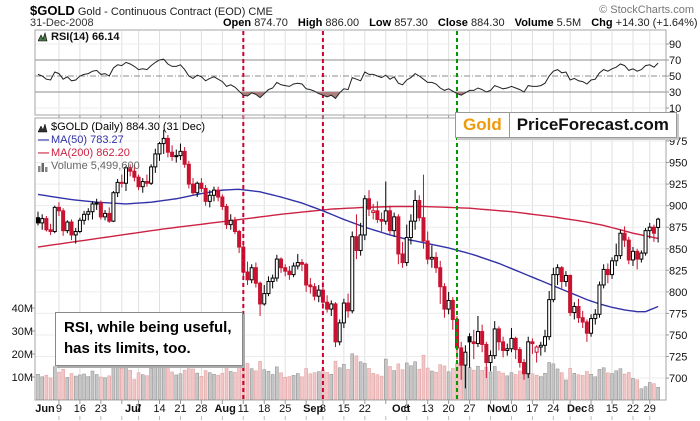 The width and height of the screenshot is (700, 421). What do you see at coordinates (22, 332) in the screenshot?
I see `svg-text: 30M` at bounding box center [22, 332].